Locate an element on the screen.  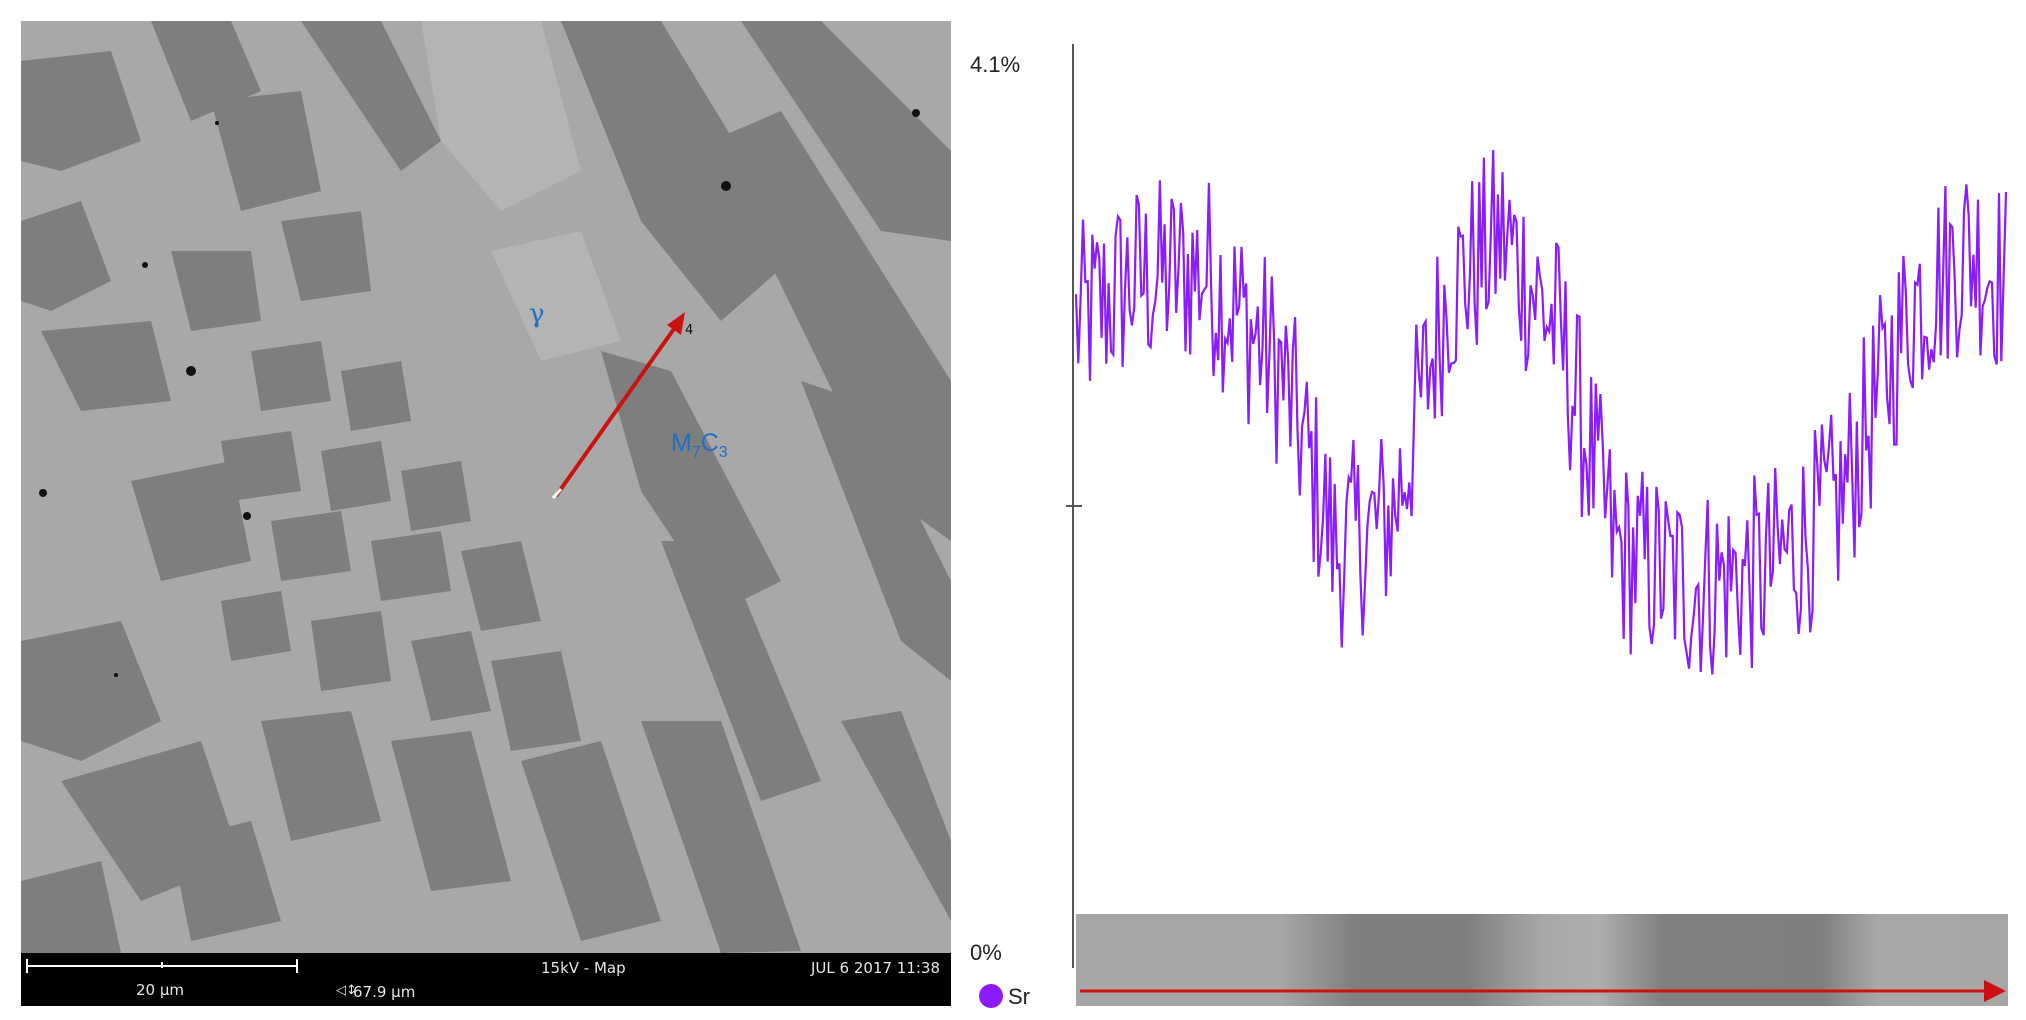
gamma-phase-label: γ is located at coordinates (537, 314).